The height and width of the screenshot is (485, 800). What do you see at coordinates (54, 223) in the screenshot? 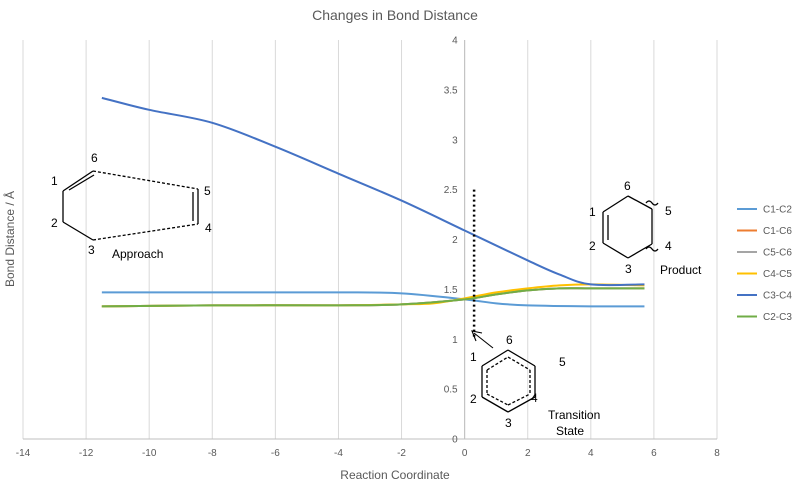
I see `approach-num-2: 2` at bounding box center [54, 223].